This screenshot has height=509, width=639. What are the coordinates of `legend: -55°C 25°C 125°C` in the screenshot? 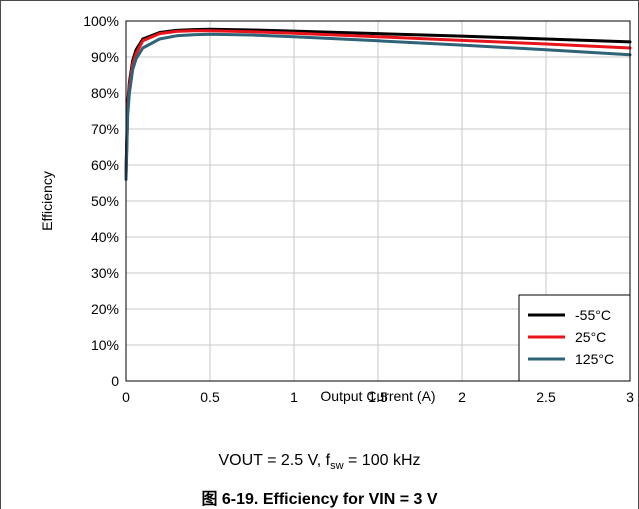 It's located at (574, 338).